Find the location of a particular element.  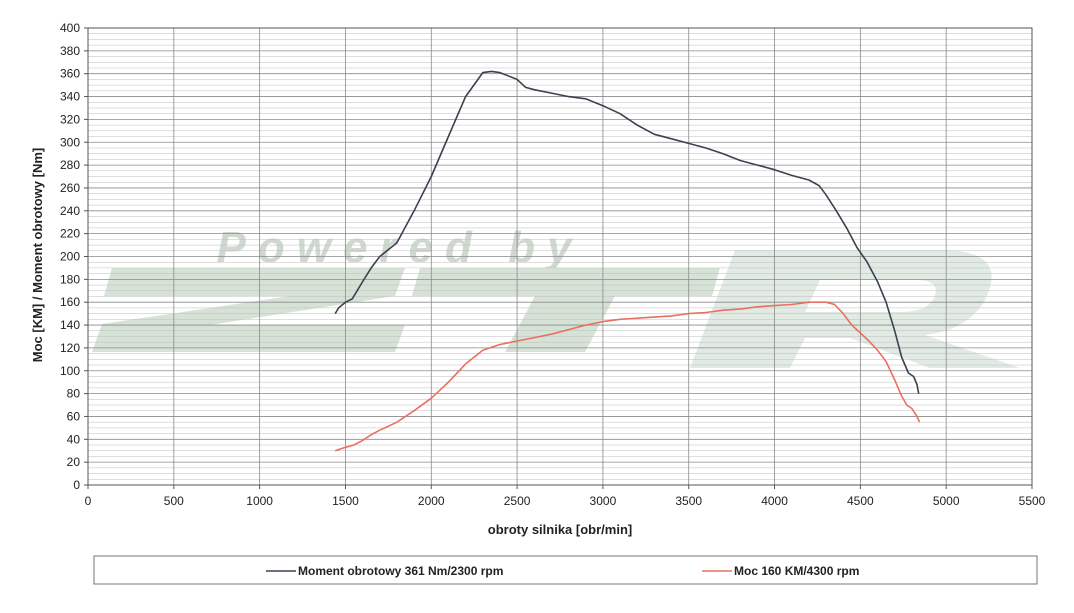

y-tick-label: 260 is located at coordinates (70, 188).